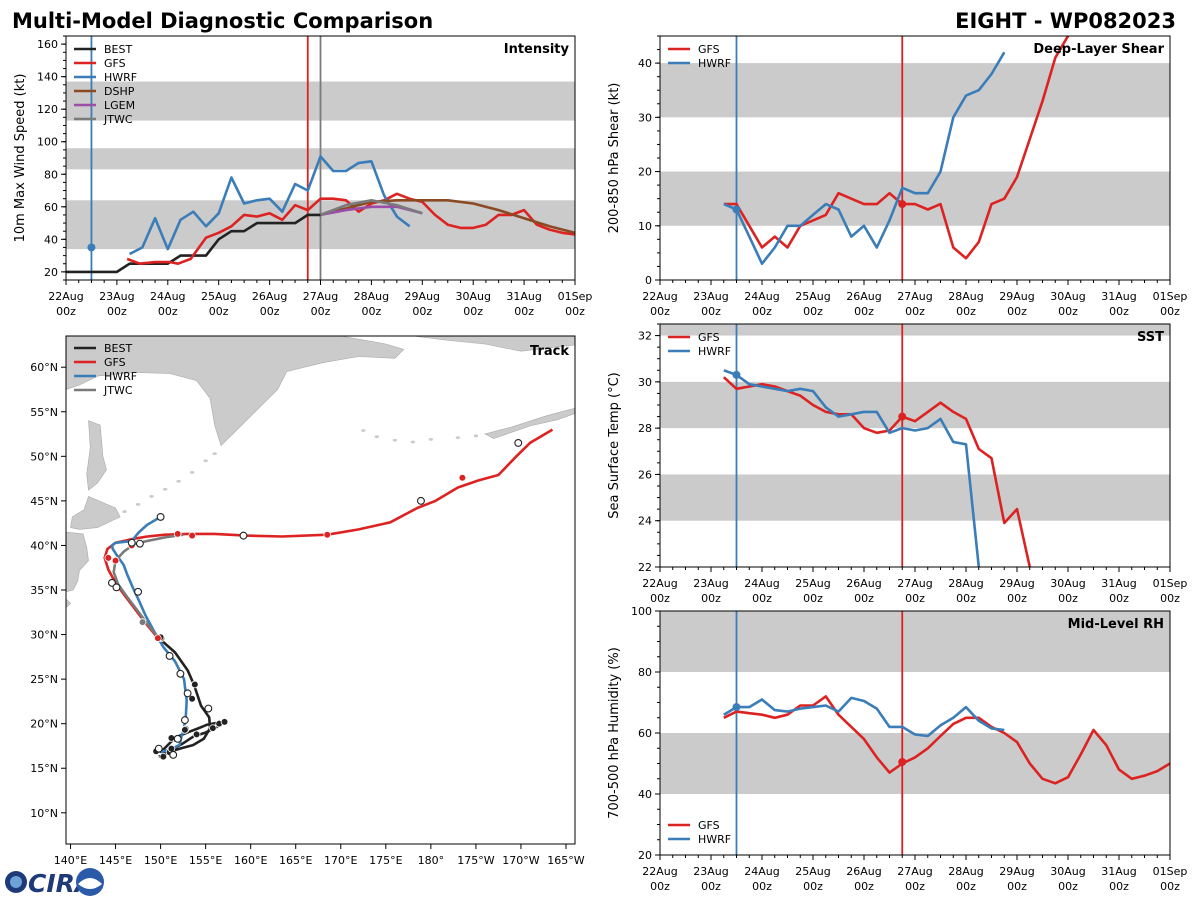 This screenshot has width=1200, height=904. I want to click on y-tick-label: 100, so click(641, 611).